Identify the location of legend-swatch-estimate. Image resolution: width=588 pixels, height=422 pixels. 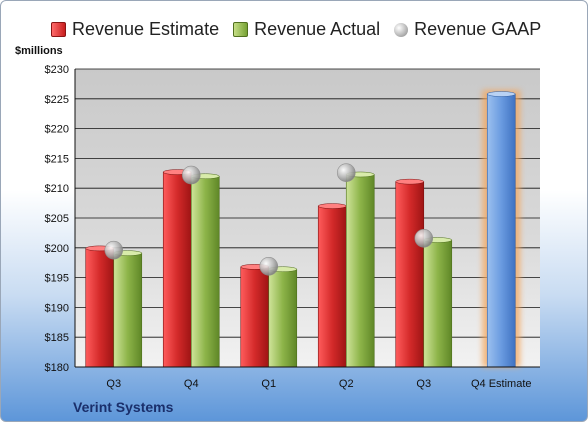
(58, 29).